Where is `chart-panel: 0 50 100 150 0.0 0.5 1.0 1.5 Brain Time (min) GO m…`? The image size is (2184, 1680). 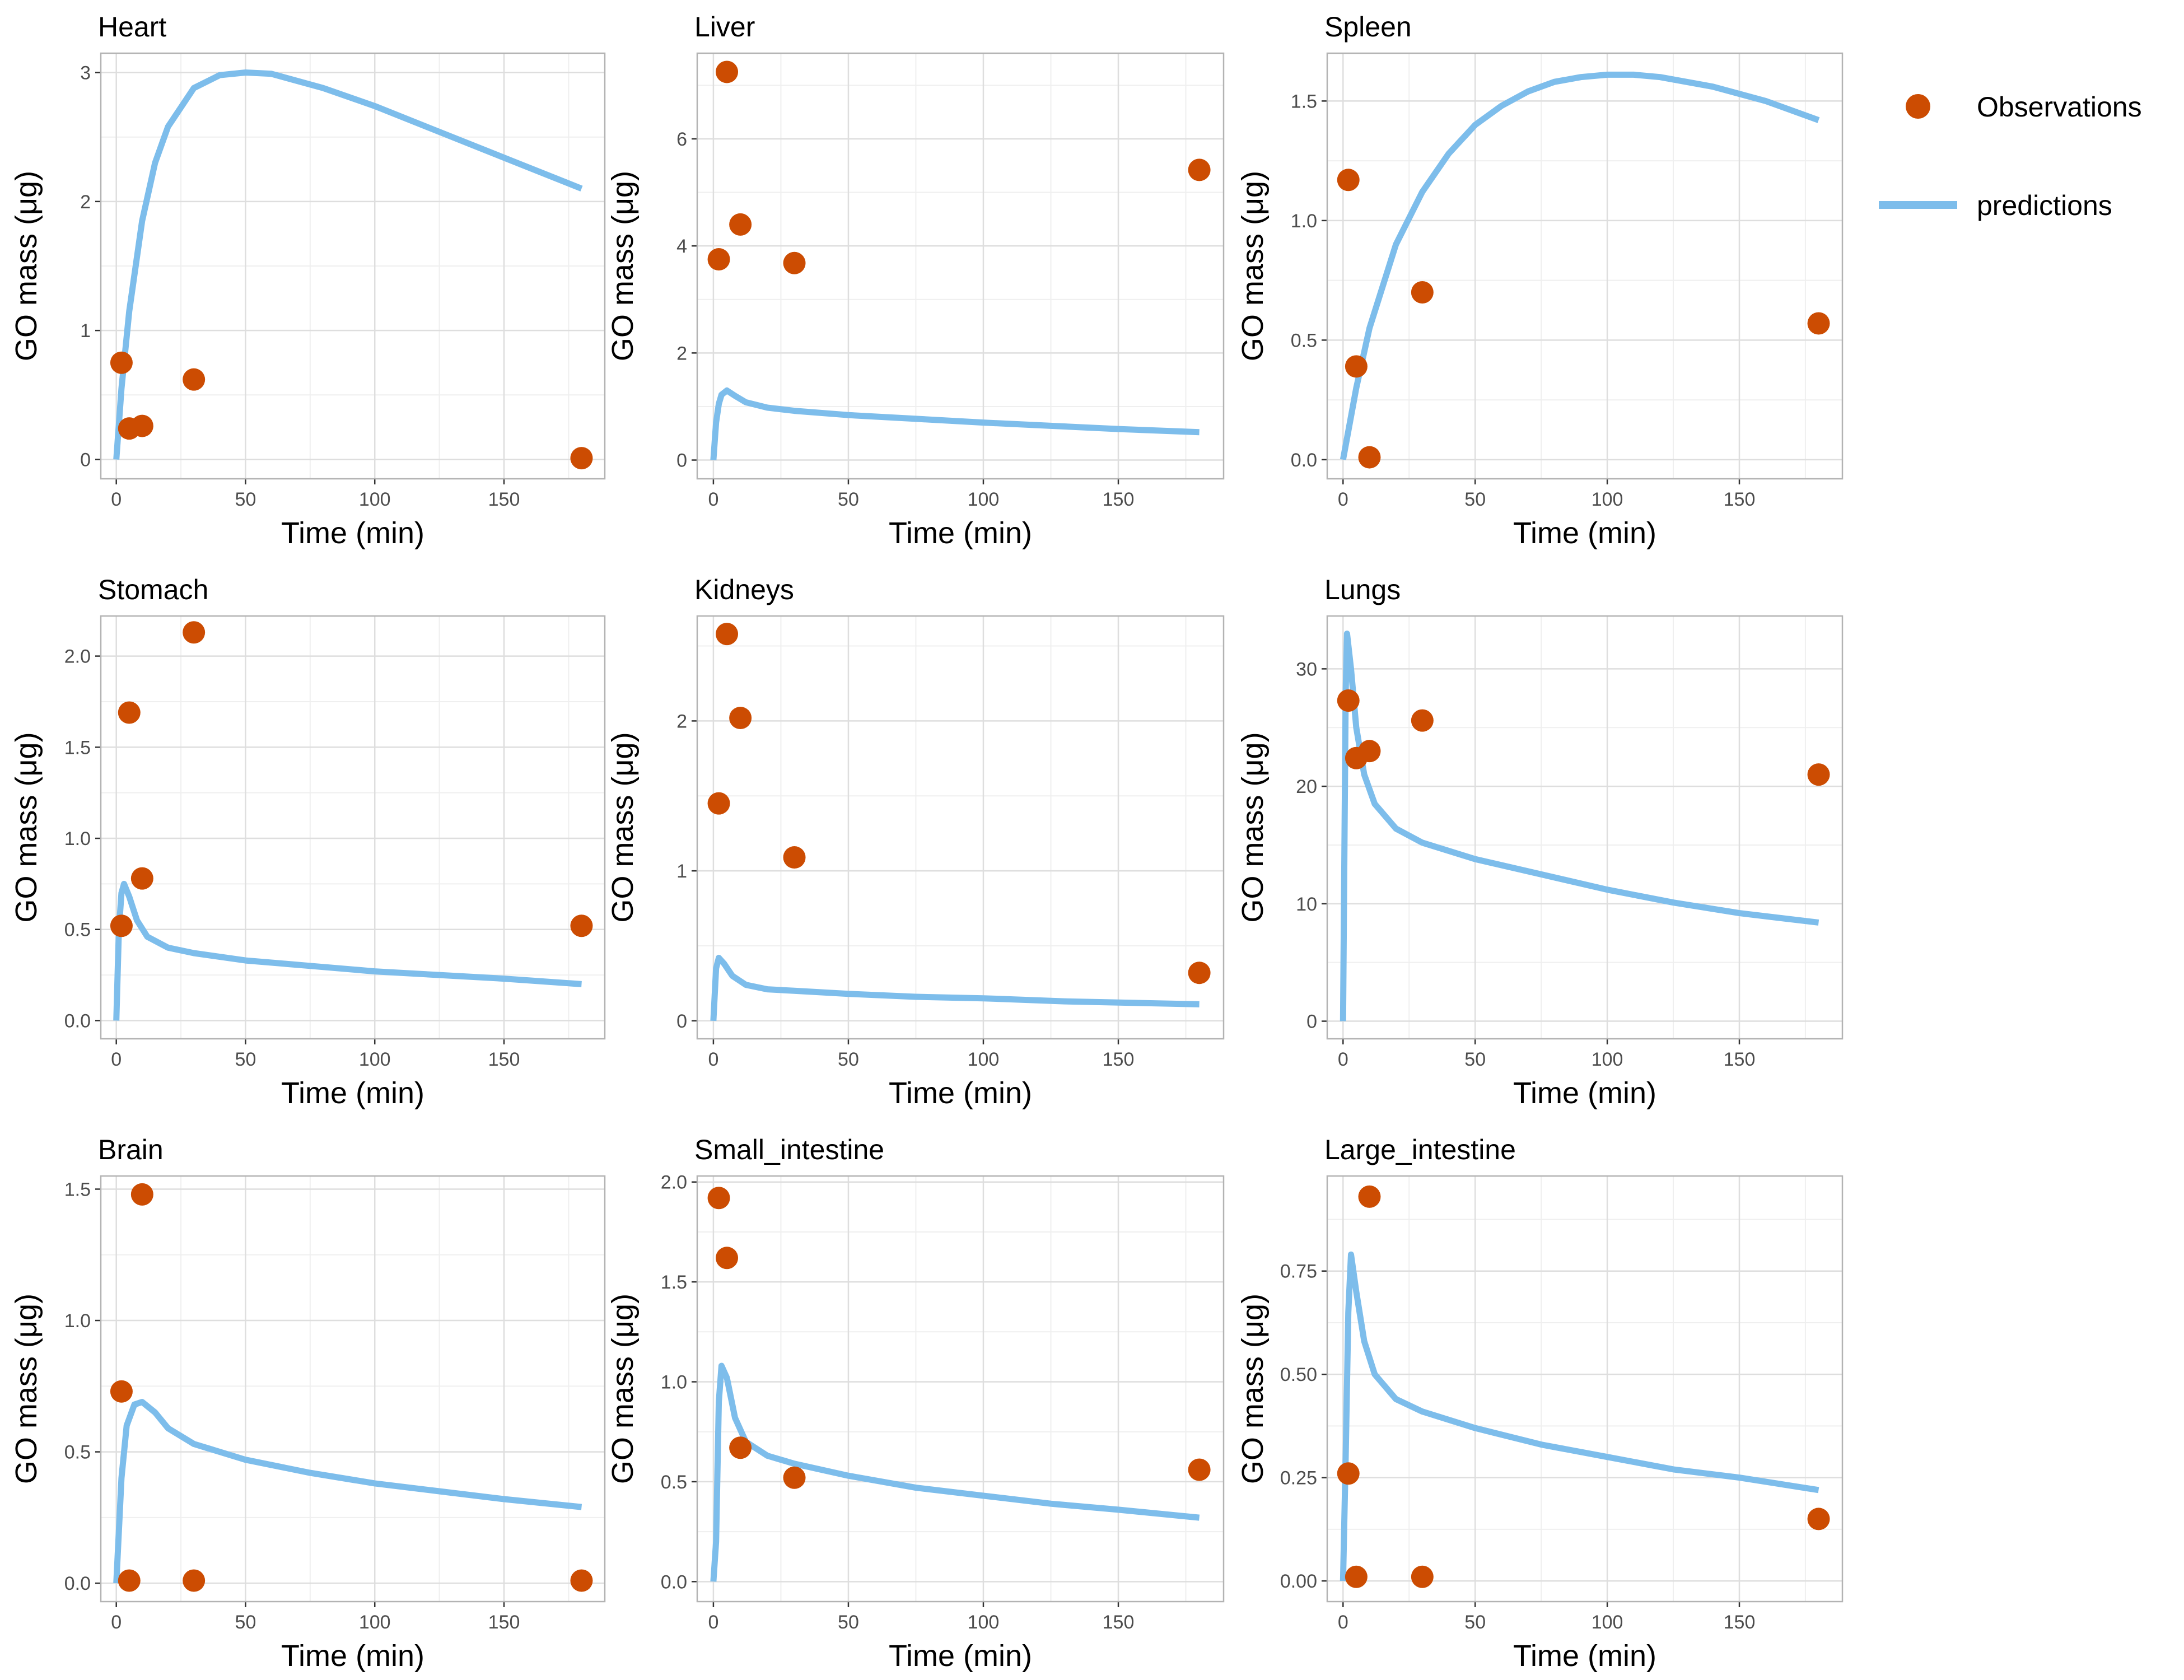 chart-panel: 0 50 100 150 0.0 0.5 1.0 1.5 Brain Time (min) GO m… is located at coordinates (308, 1404).